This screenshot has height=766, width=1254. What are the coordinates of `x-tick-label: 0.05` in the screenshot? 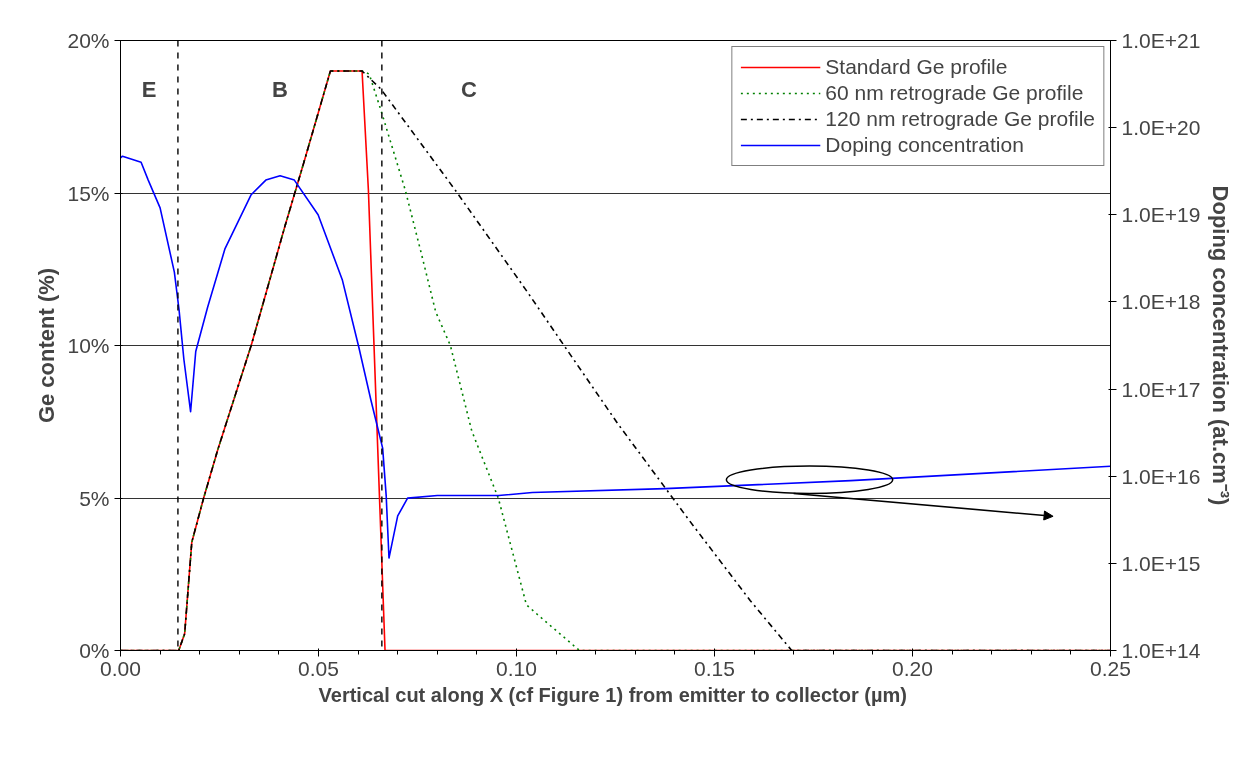 It's located at (318, 668).